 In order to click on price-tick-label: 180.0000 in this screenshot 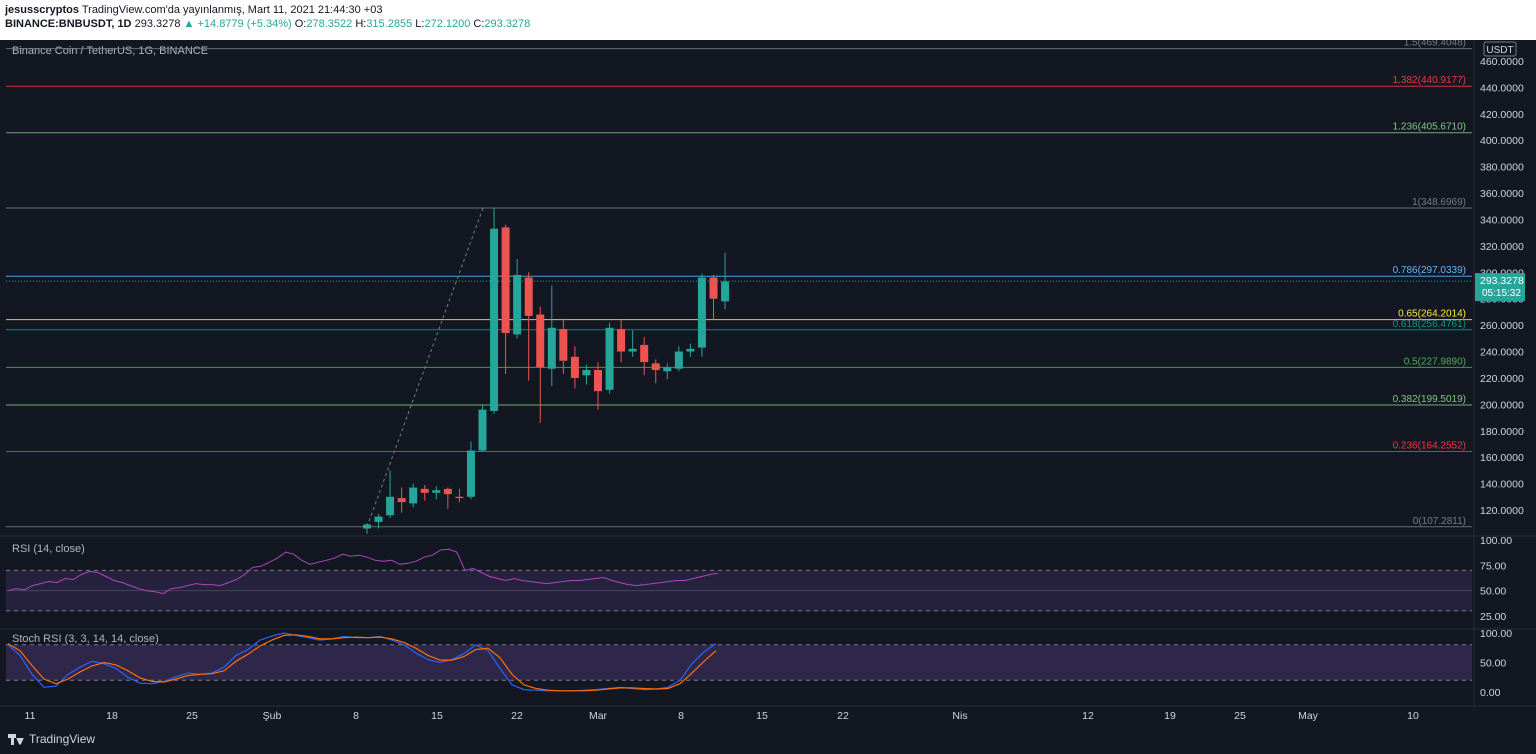, I will do `click(1502, 432)`.